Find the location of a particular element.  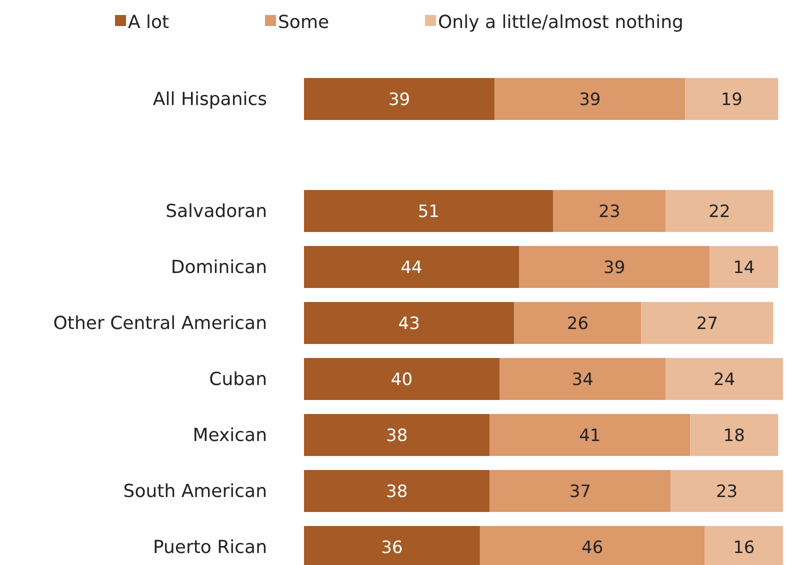

data-label: 19 is located at coordinates (731, 100).